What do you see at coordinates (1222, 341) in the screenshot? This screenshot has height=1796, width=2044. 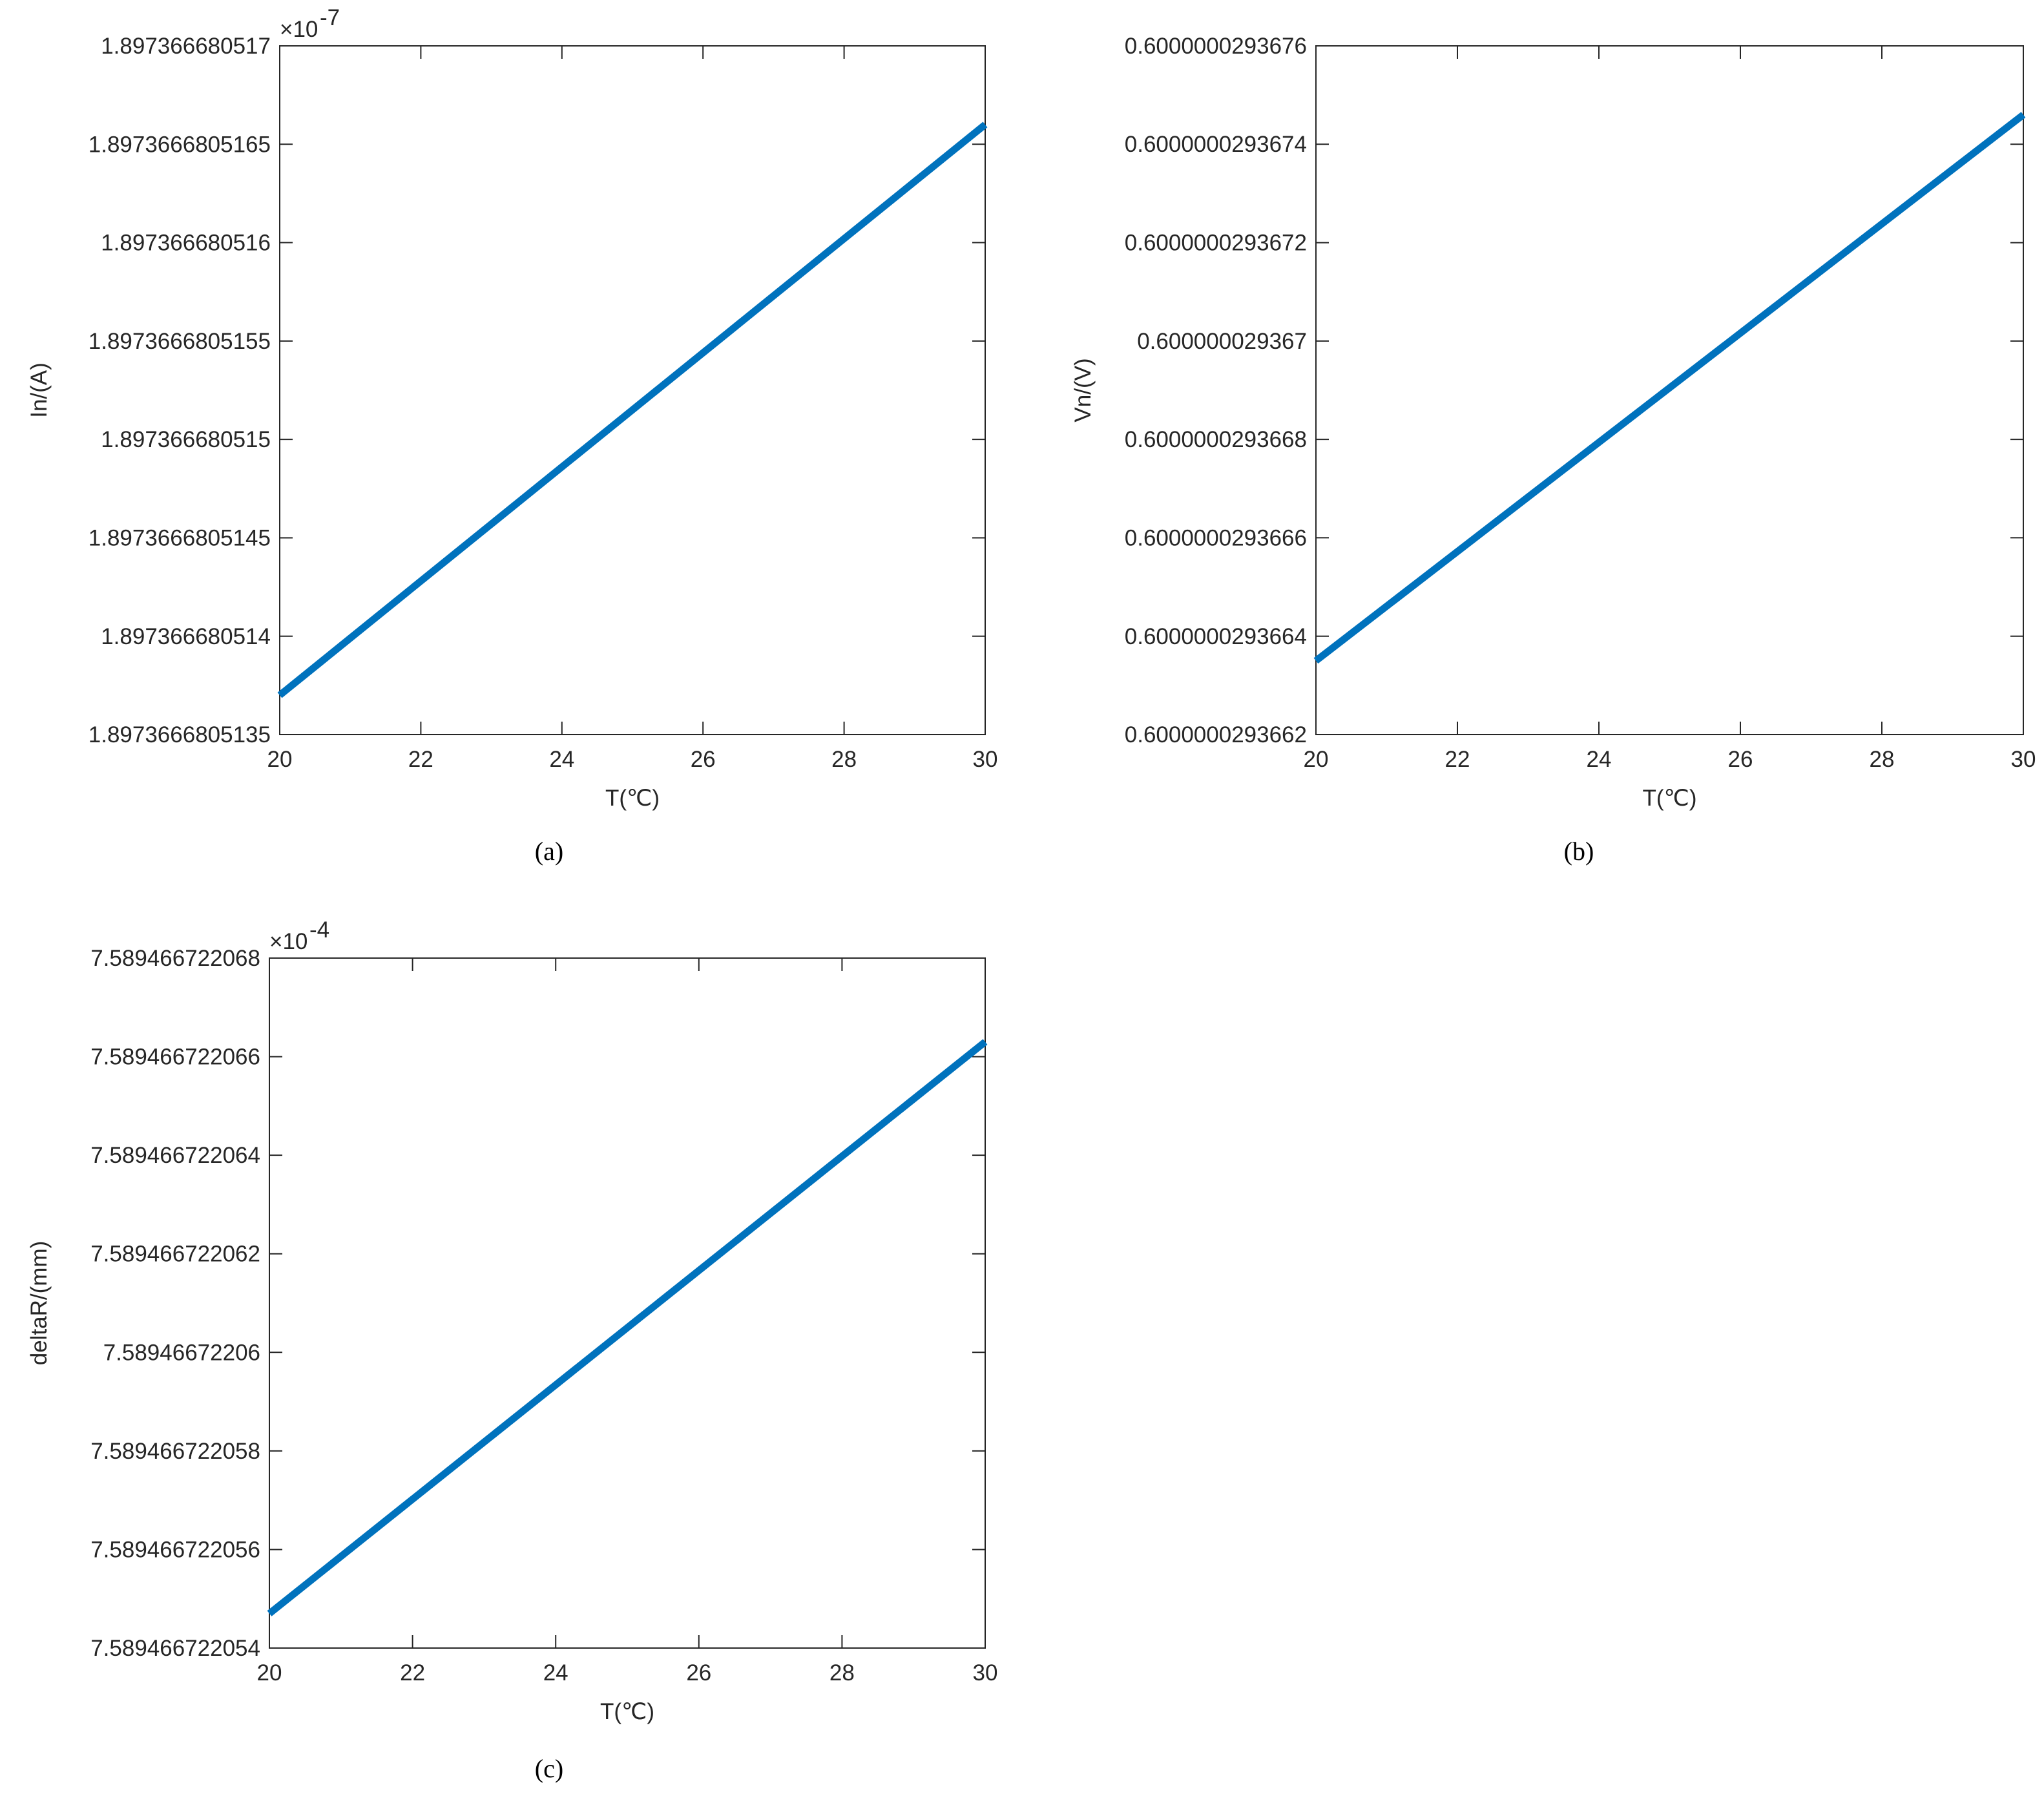 I see `y-tick-label: 0.600000029367` at bounding box center [1222, 341].